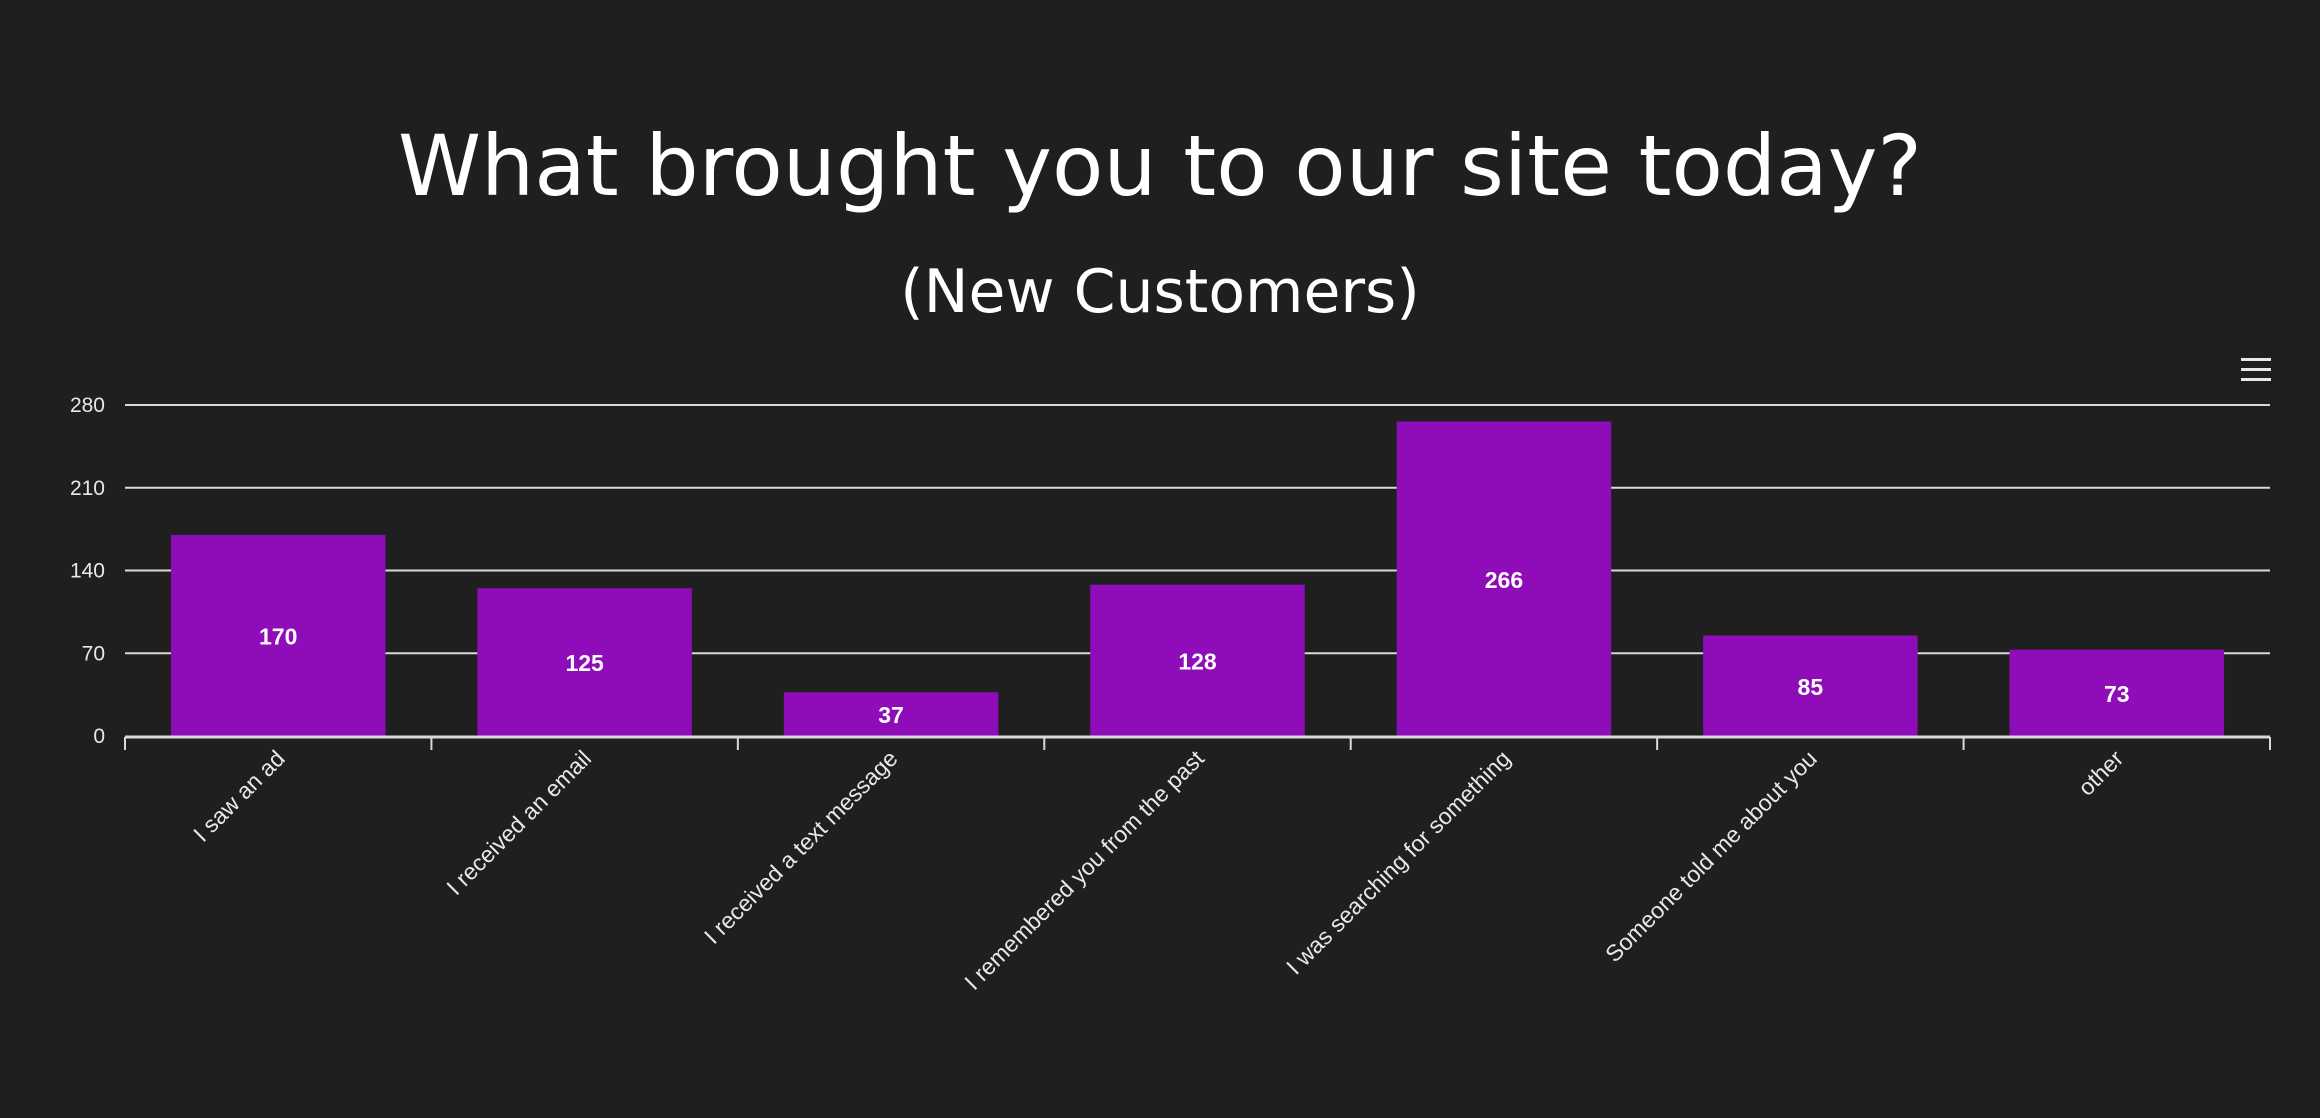 Image resolution: width=2320 pixels, height=1118 pixels. I want to click on data-label: 125, so click(584, 663).